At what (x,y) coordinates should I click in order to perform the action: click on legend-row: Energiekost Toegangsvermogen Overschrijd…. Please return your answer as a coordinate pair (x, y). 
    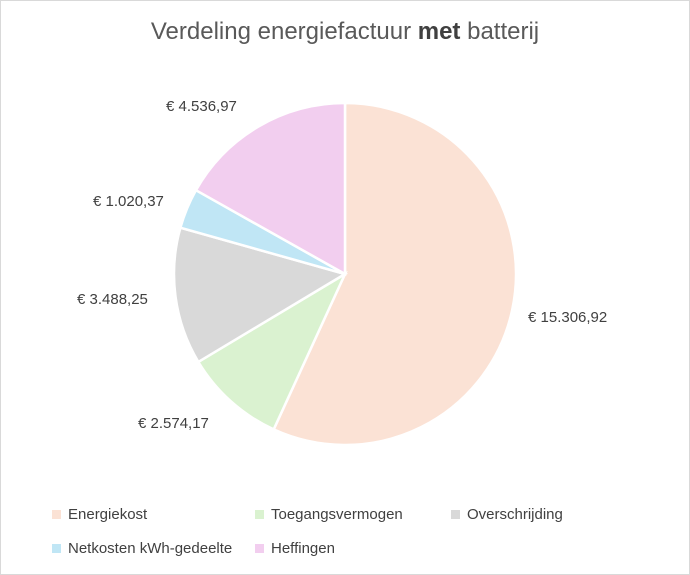
    Looking at the image, I should click on (362, 514).